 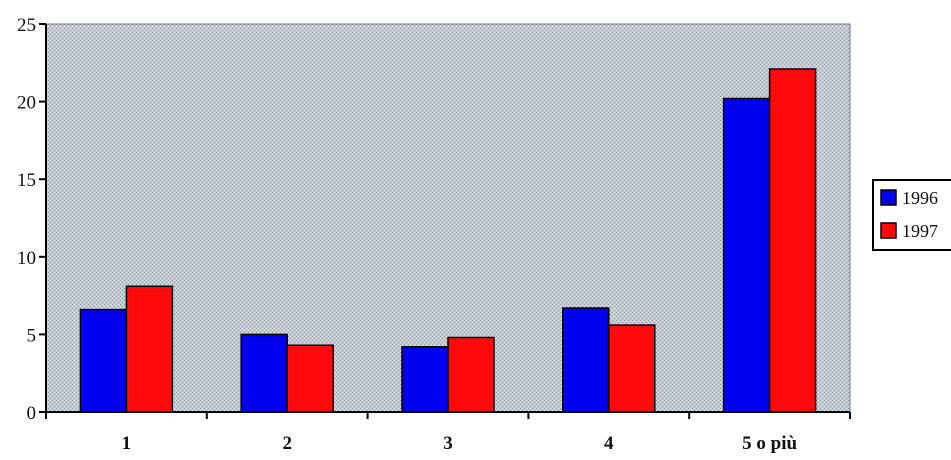 I want to click on x-tick-label: 3, so click(x=448, y=443).